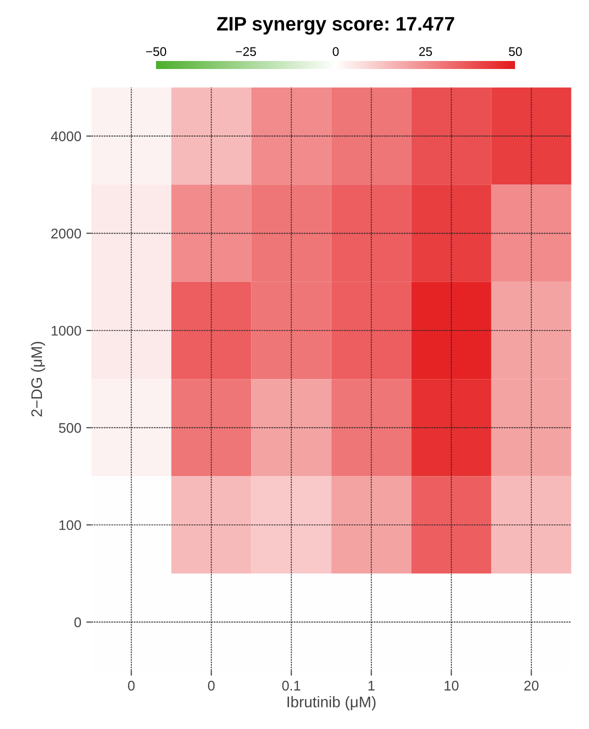 This screenshot has height=729, width=589. I want to click on y-tick-label: 100, so click(70, 525).